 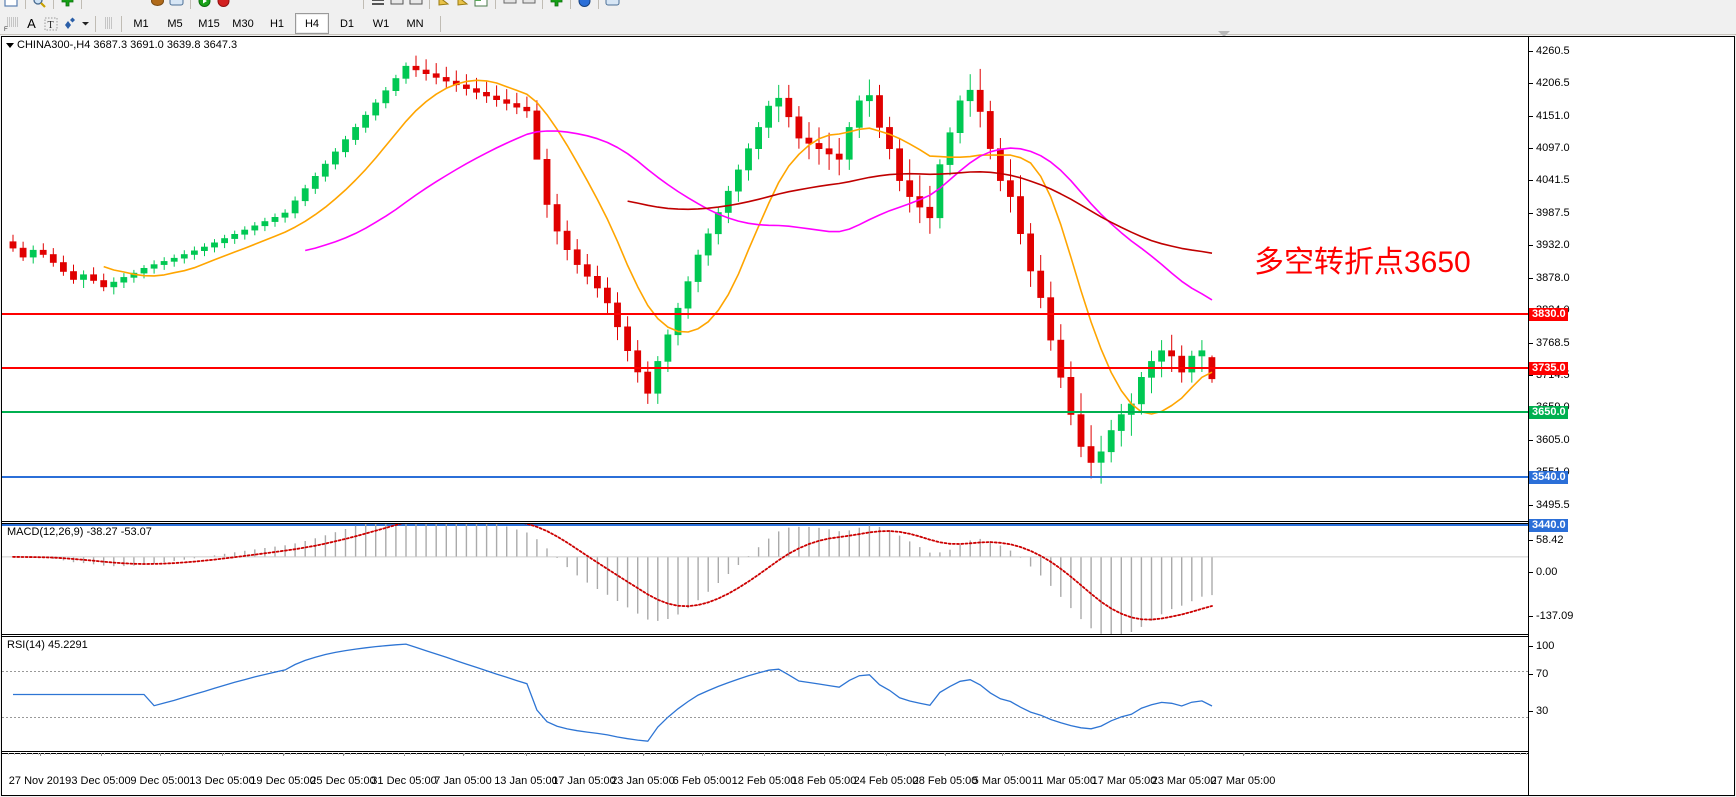 What do you see at coordinates (765, 412) in the screenshot?
I see `level-line-3650.0` at bounding box center [765, 412].